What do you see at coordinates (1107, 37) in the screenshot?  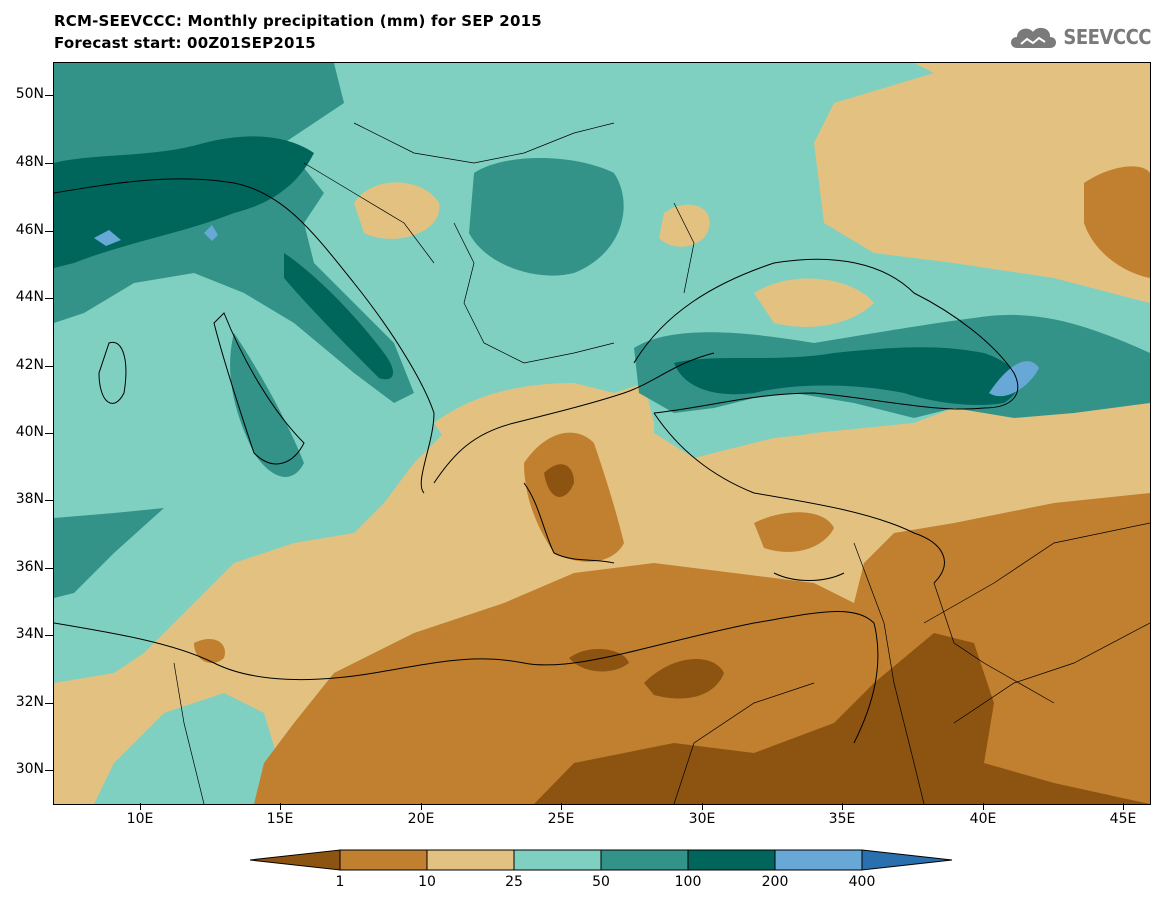 I see `logo-text: SEEVCCC` at bounding box center [1107, 37].